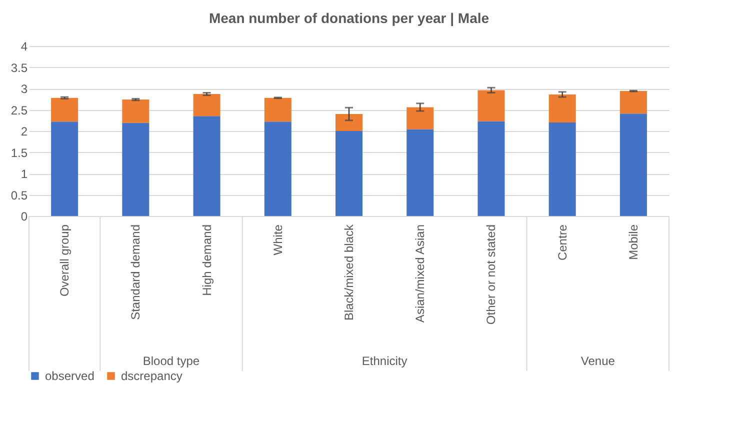 Image resolution: width=745 pixels, height=437 pixels. Describe the element at coordinates (135, 272) in the screenshot. I see `x-tick-label: Standard demand` at that location.